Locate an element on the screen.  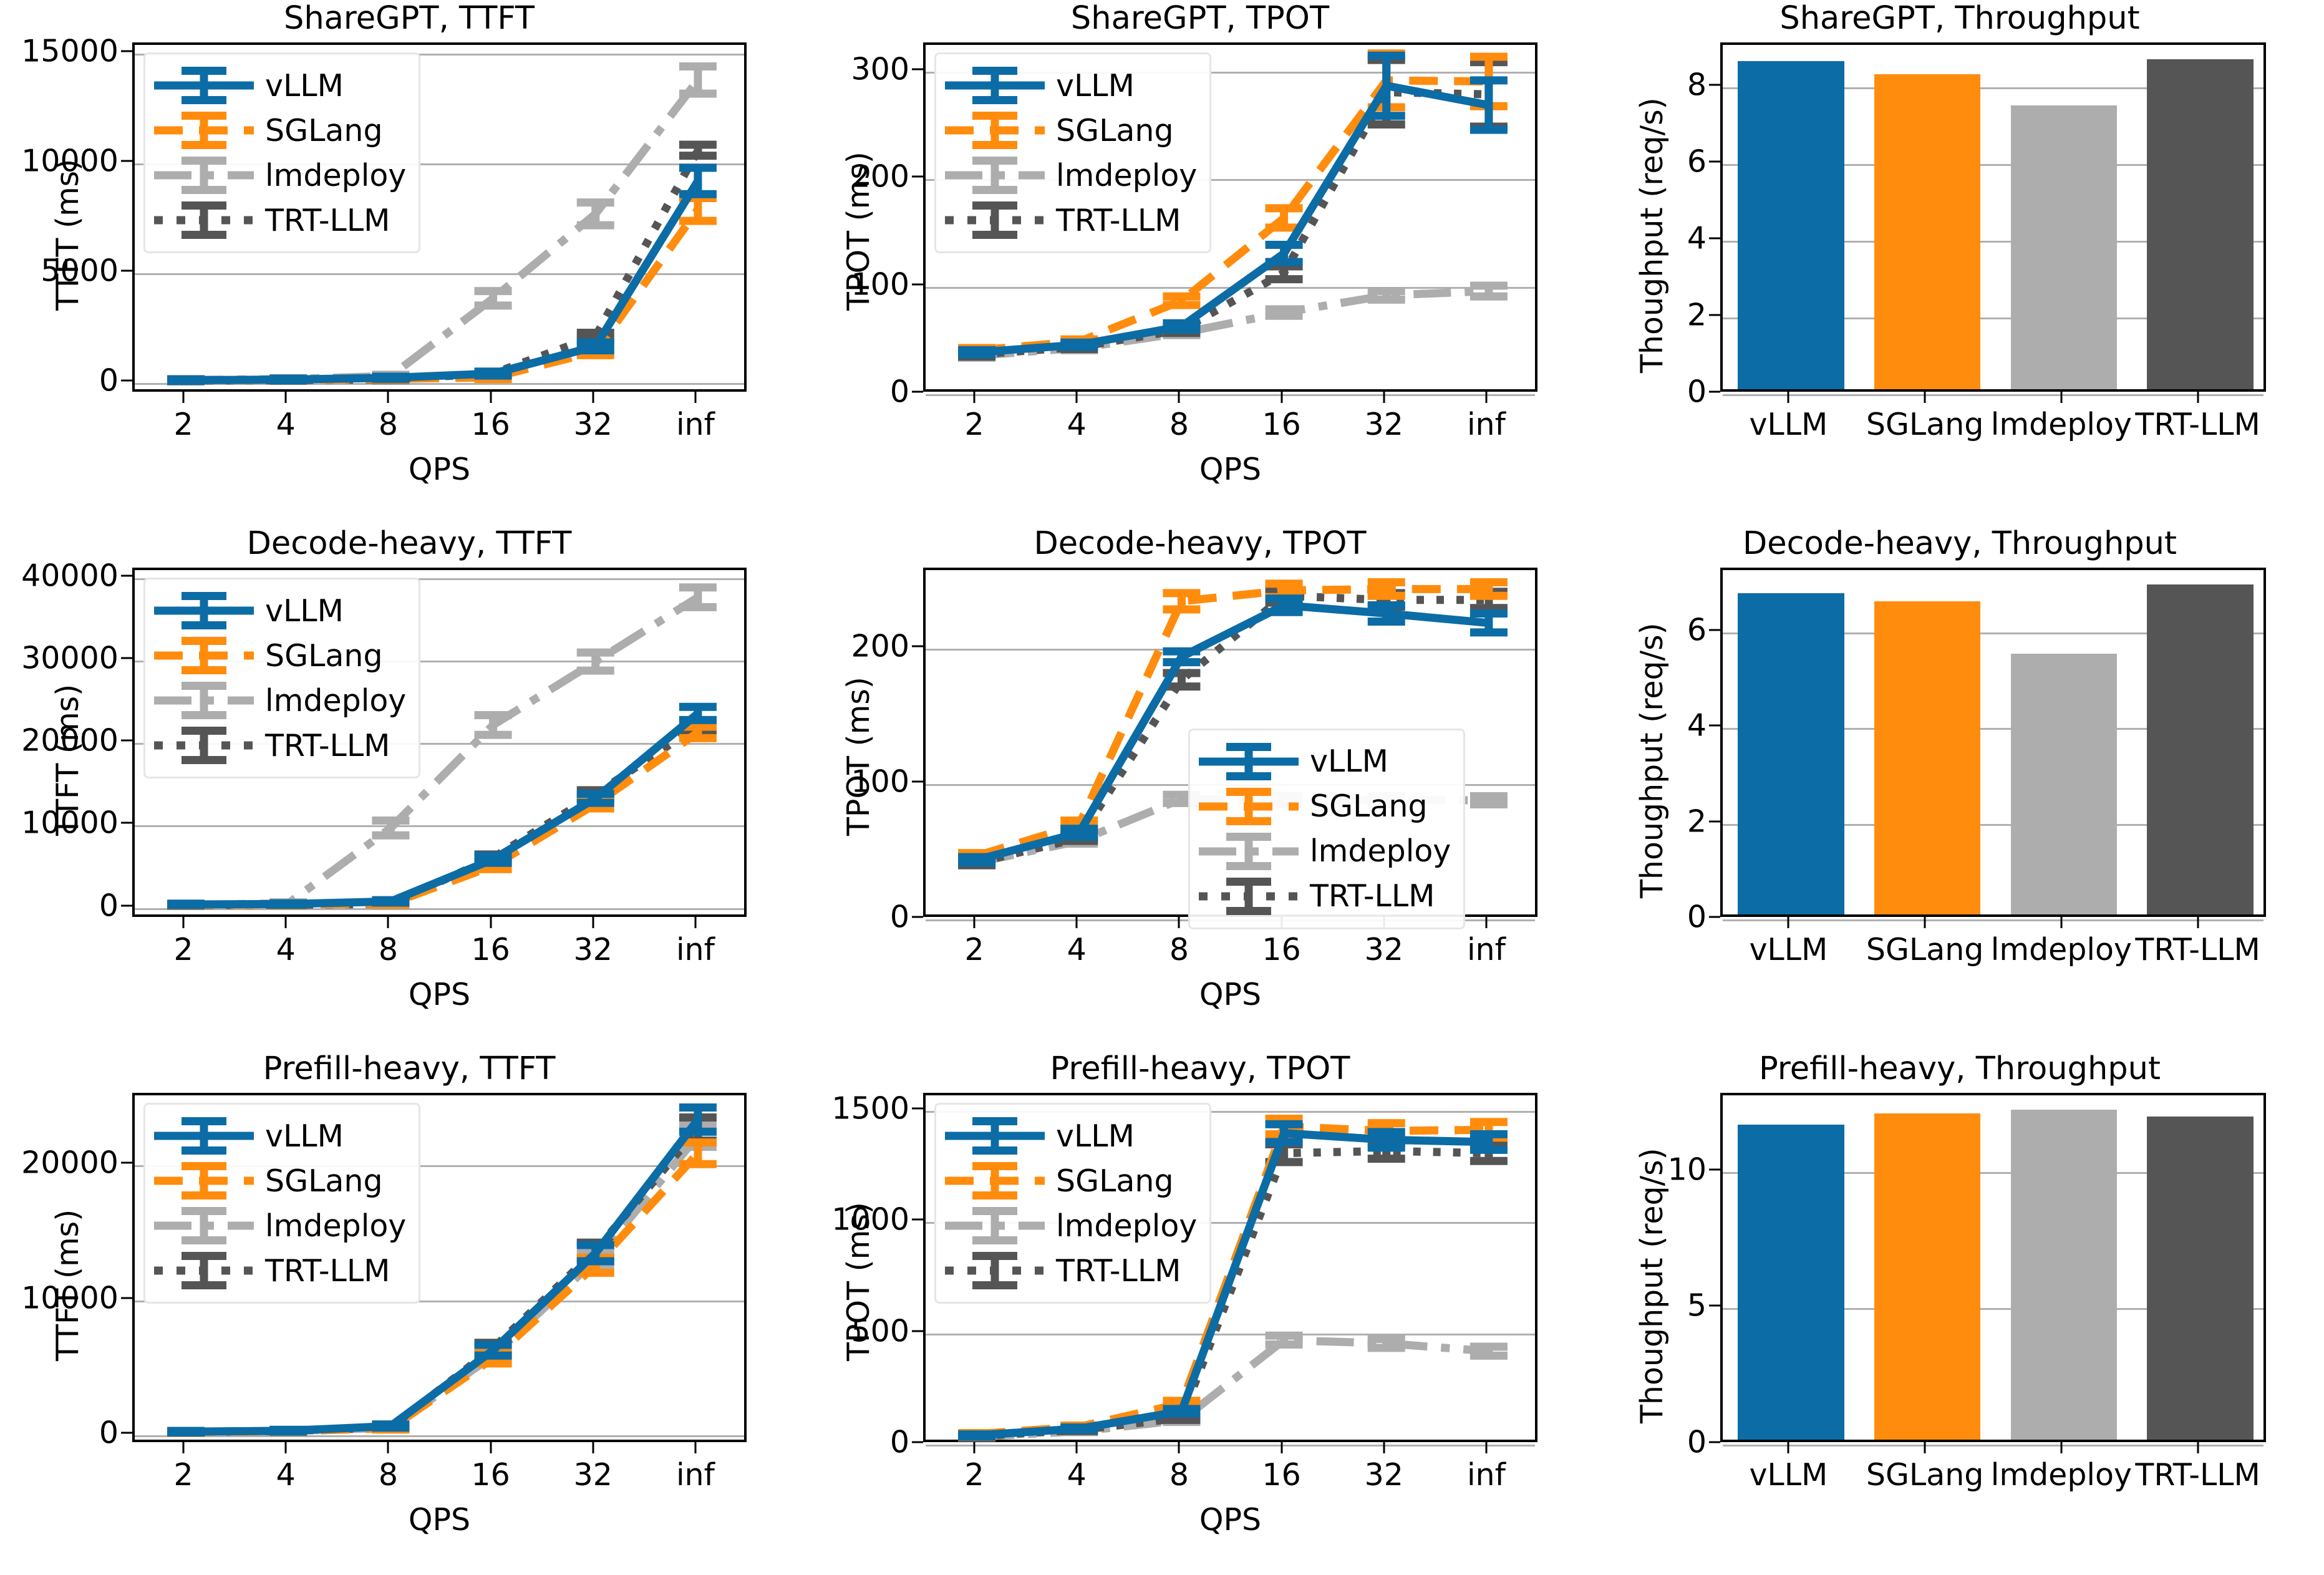
y-axis-tick-label: 20000 is located at coordinates (70, 740).